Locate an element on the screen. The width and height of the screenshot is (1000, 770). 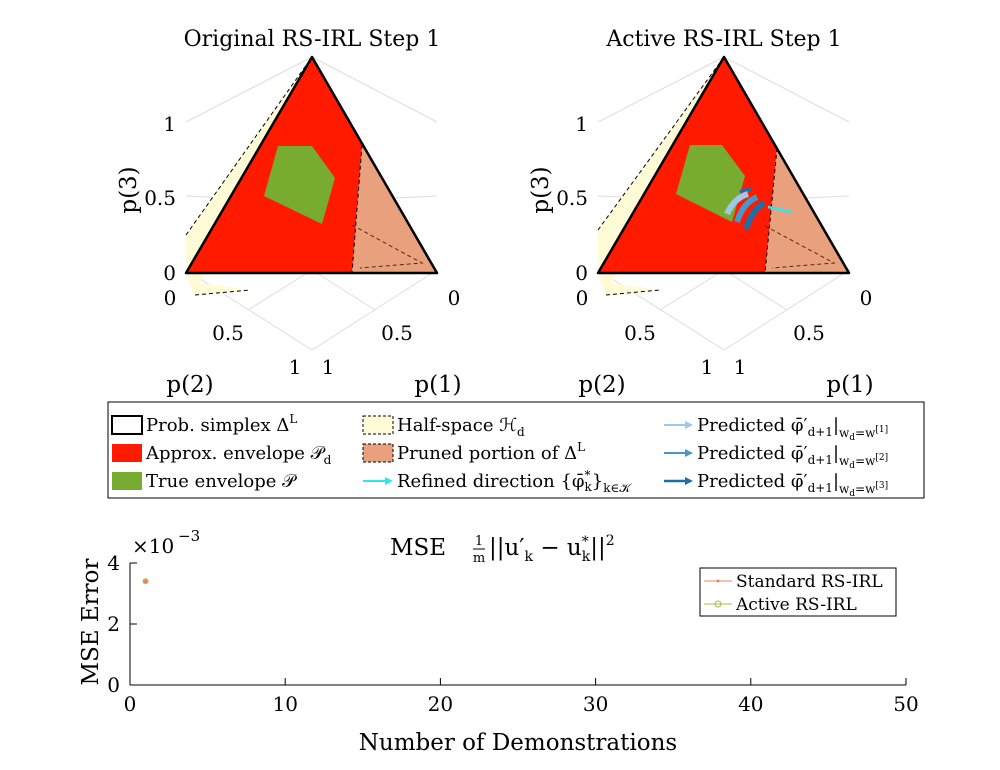
mse-legend-marker-active is located at coordinates (718, 604).